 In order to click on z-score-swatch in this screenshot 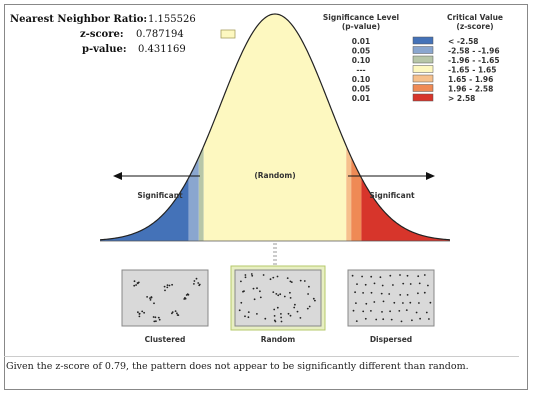, I will do `click(228, 34)`.